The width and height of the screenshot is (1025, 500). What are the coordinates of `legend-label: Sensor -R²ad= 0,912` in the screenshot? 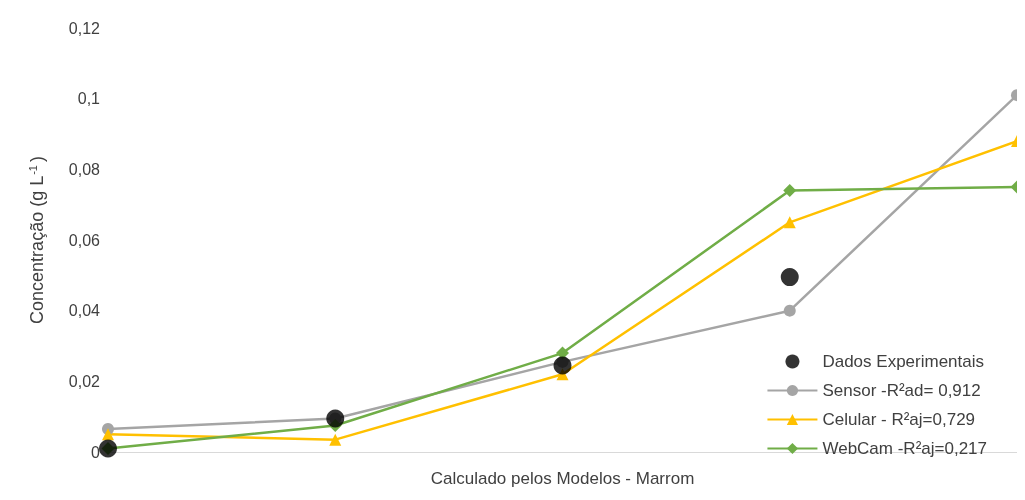 It's located at (901, 390).